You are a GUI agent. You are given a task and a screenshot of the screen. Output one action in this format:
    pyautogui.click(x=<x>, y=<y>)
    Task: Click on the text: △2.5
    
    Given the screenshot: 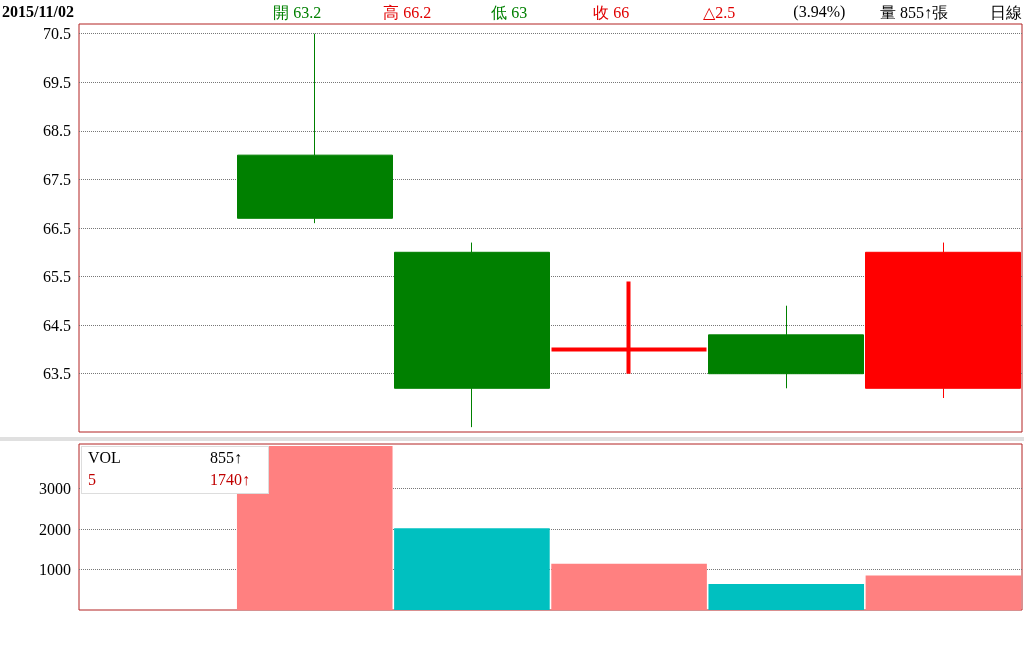 What is the action you would take?
    pyautogui.click(x=719, y=12)
    